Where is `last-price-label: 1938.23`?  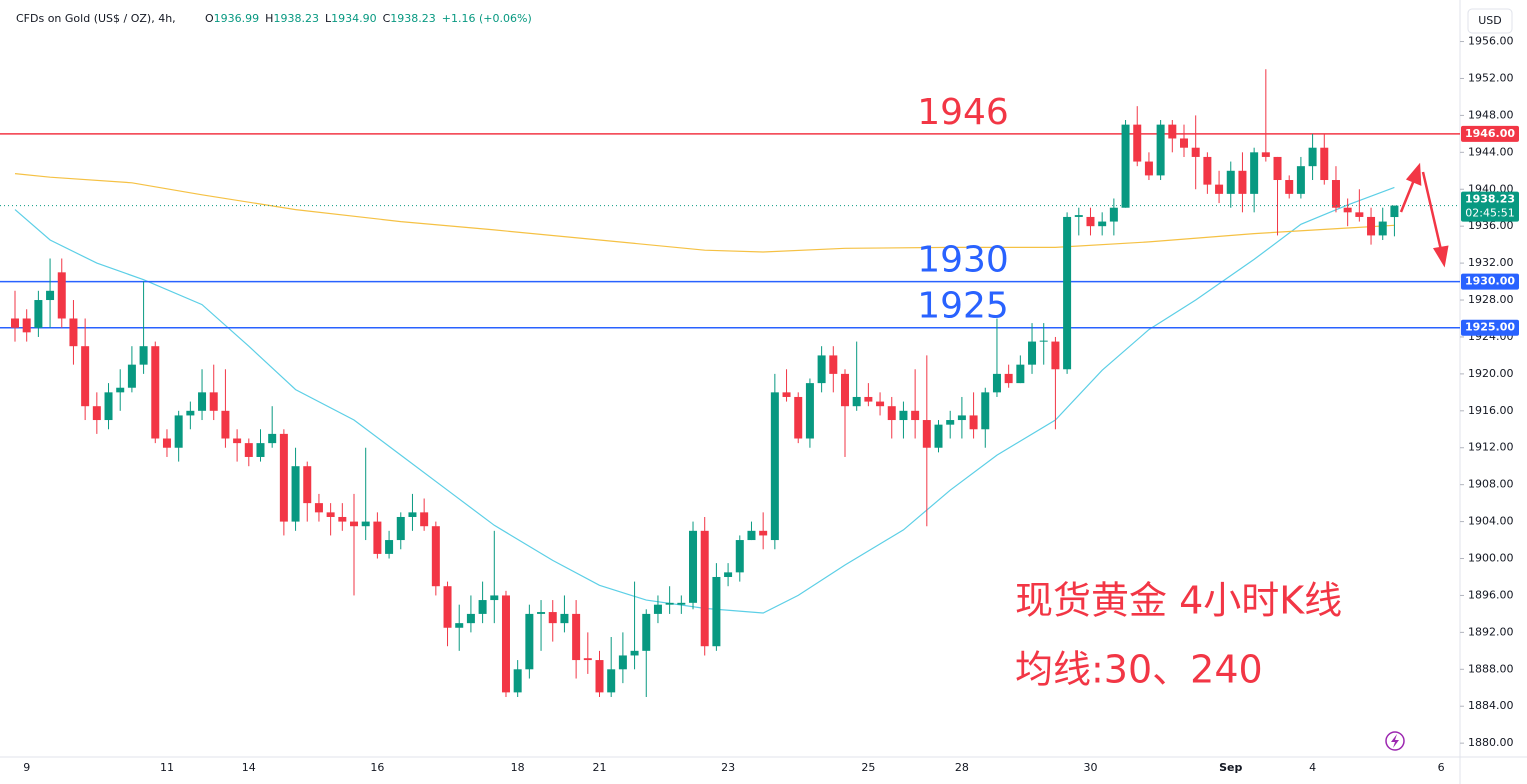
last-price-label: 1938.23 is located at coordinates (1490, 199).